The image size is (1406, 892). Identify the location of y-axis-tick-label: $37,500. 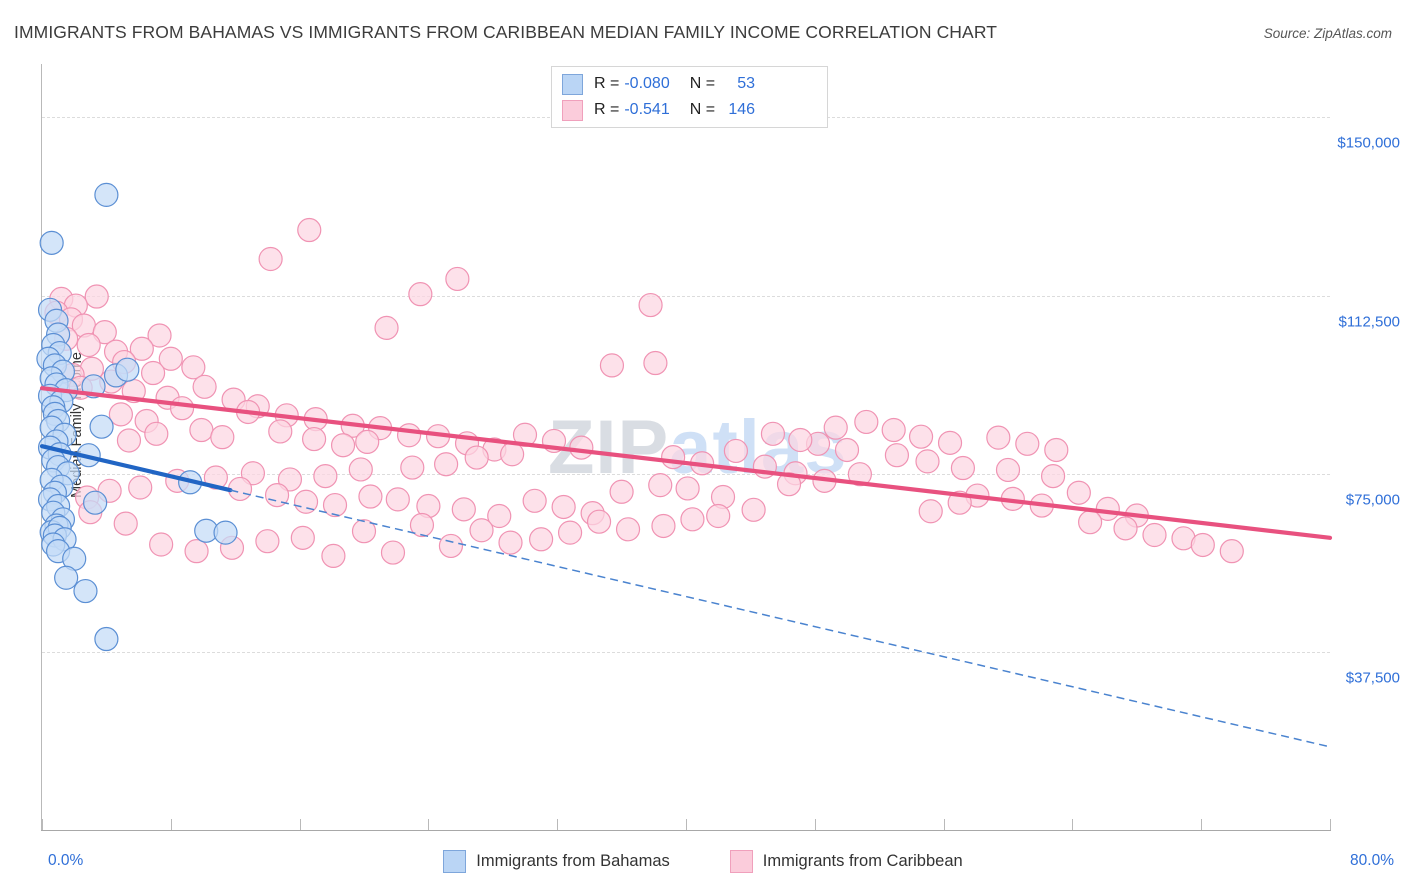
(1372, 678).